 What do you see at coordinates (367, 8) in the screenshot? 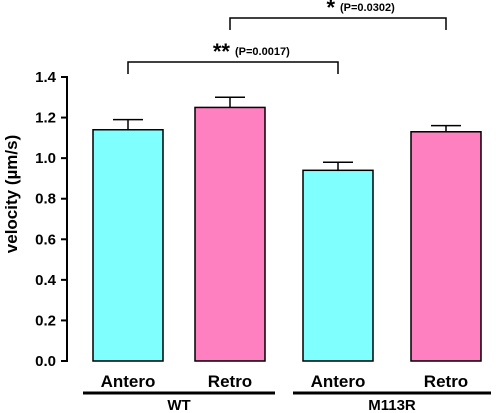
I see `p-value-label: (P=0.0302)` at bounding box center [367, 8].